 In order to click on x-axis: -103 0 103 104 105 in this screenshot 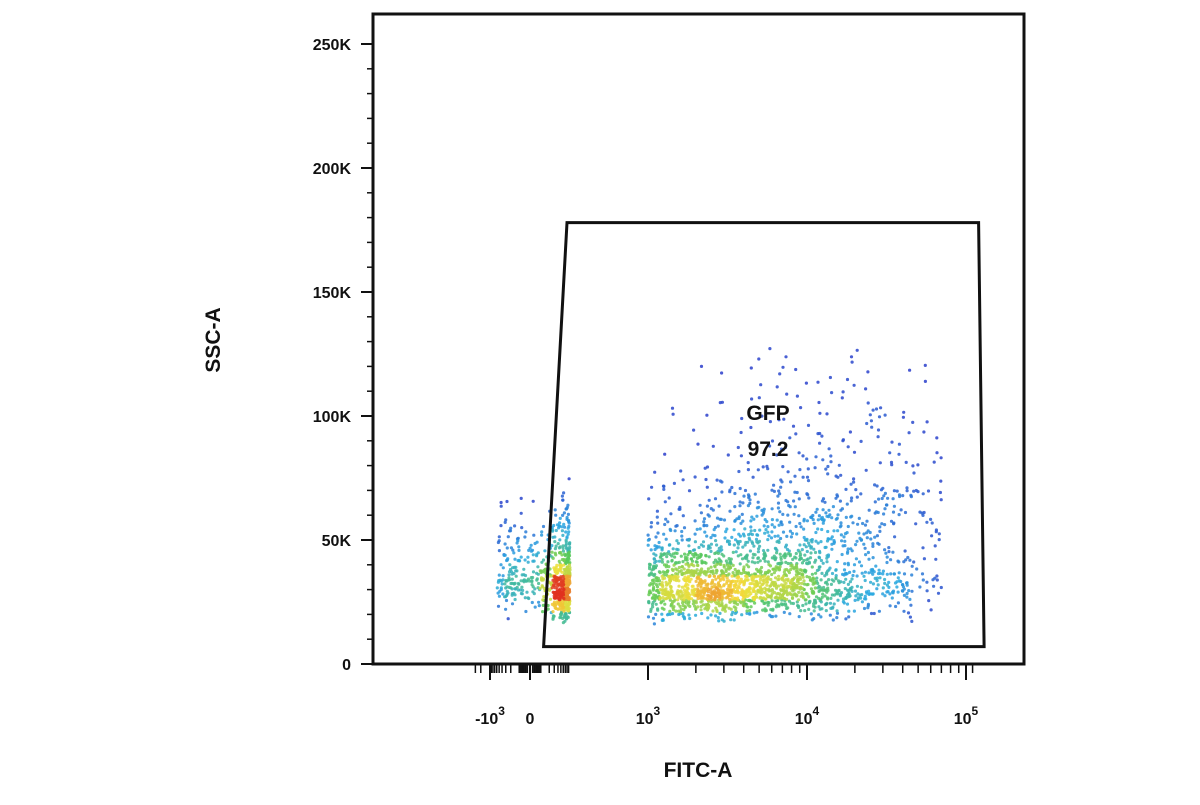, I will do `click(726, 696)`.